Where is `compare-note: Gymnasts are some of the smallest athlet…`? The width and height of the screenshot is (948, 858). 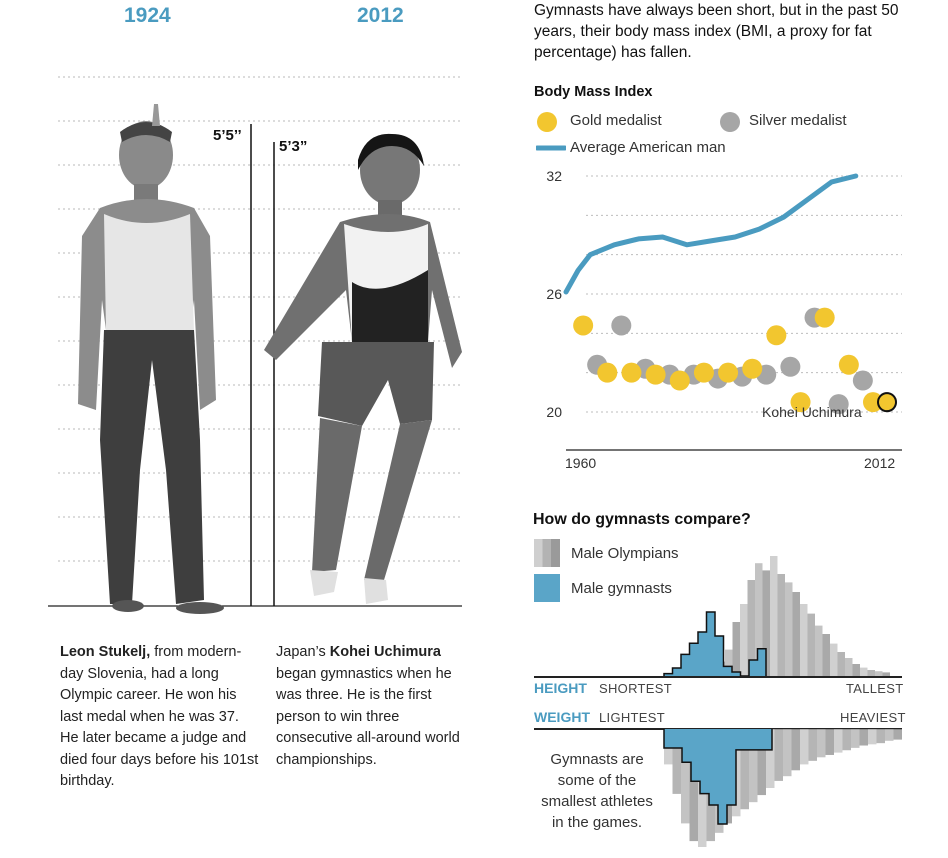
compare-note: Gymnasts are some of the smallest athlet… is located at coordinates (597, 791).